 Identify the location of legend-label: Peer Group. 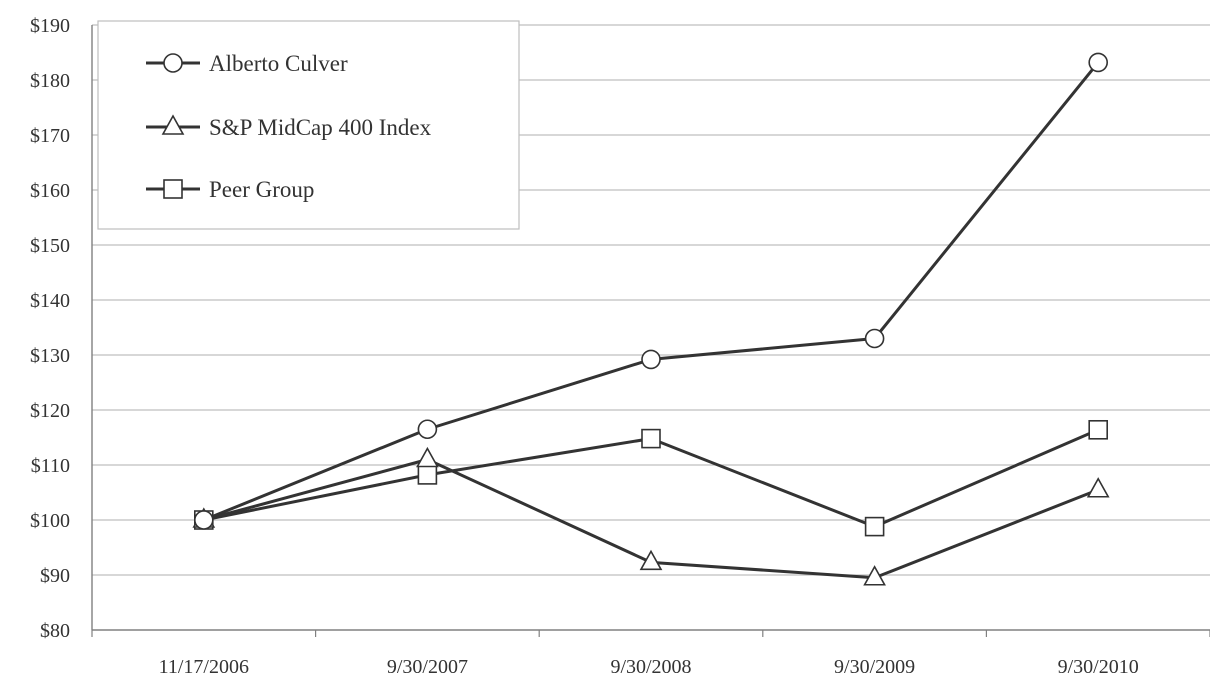
(261, 189).